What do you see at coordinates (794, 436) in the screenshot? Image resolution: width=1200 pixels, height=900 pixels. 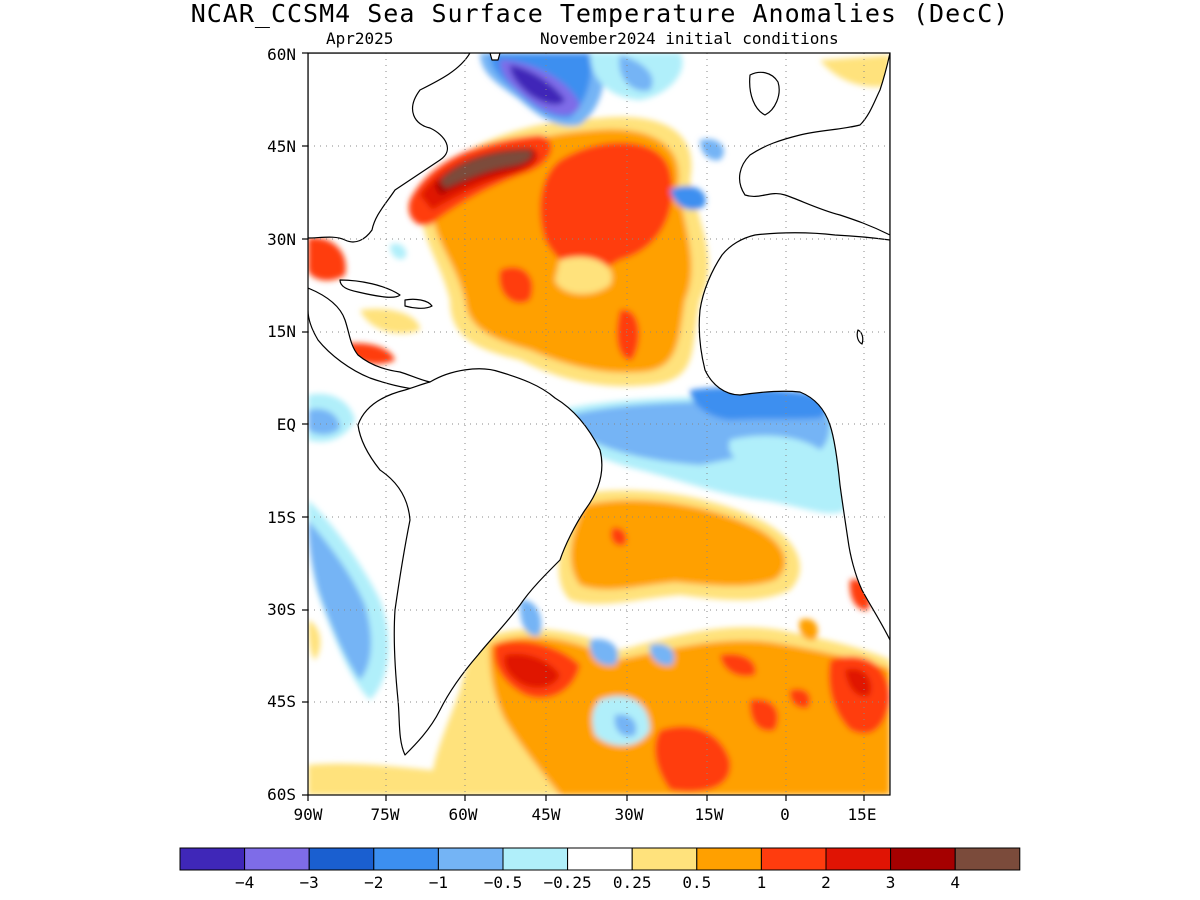 I see `africa-landmass` at bounding box center [794, 436].